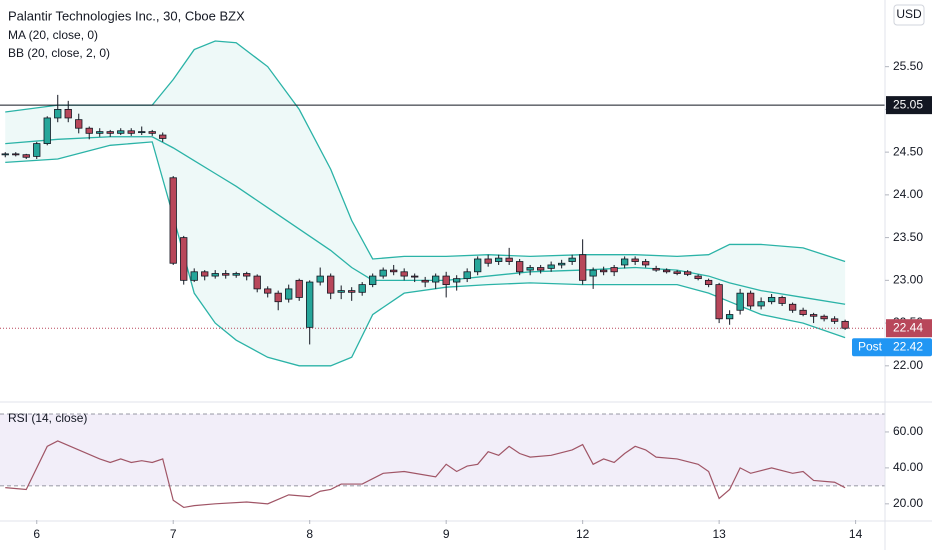 This screenshot has width=932, height=550. Describe the element at coordinates (908, 280) in the screenshot. I see `y-tick-label: 23.00` at that location.